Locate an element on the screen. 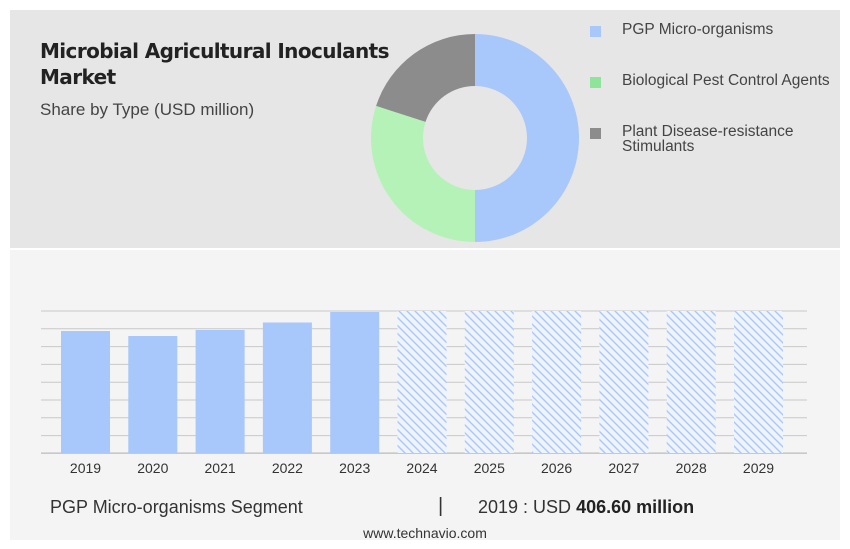  bar-2020 is located at coordinates (153, 394).